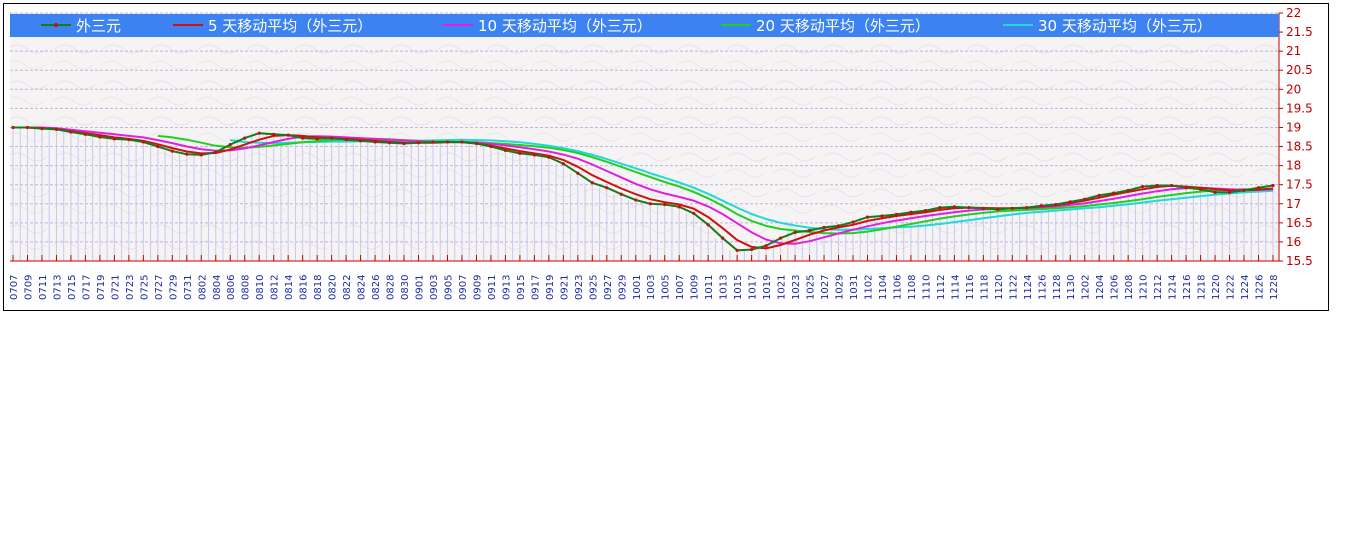  Describe the element at coordinates (1260, 287) in the screenshot. I see `x-tick-label: 1226` at that location.